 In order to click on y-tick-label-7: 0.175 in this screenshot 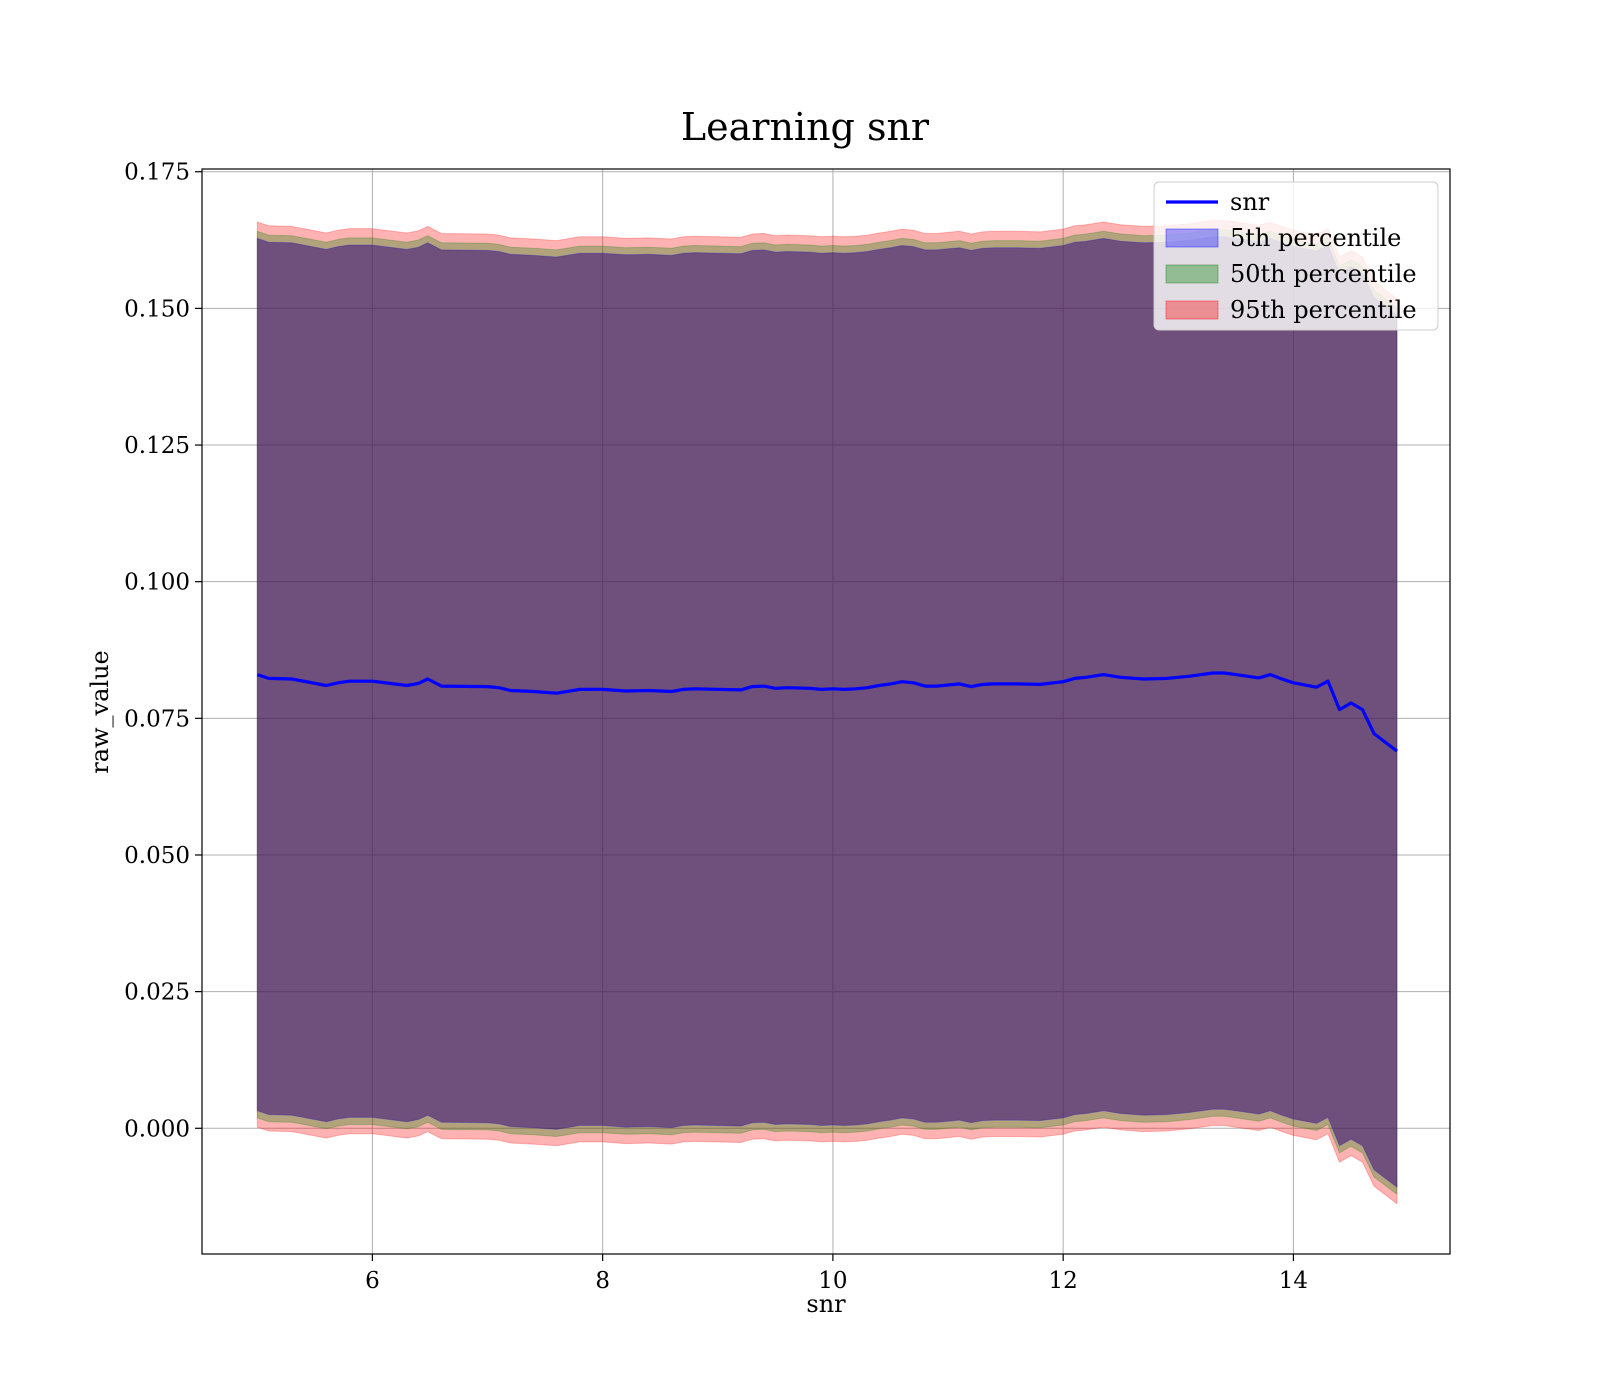, I will do `click(157, 173)`.